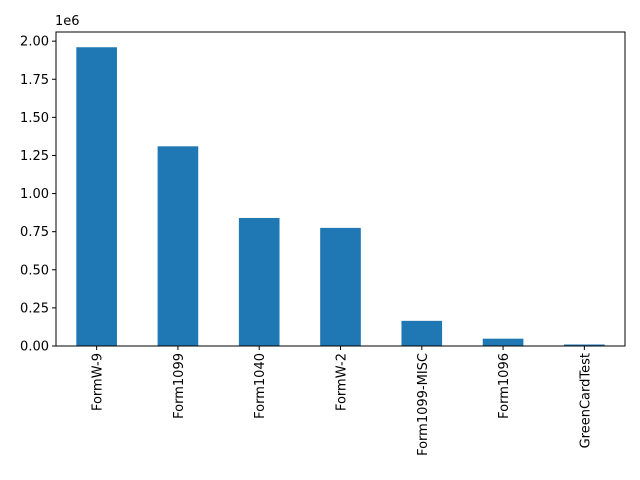 The image size is (640, 480). What do you see at coordinates (585, 400) in the screenshot?
I see `x-tick-label: GreenCardTest` at bounding box center [585, 400].